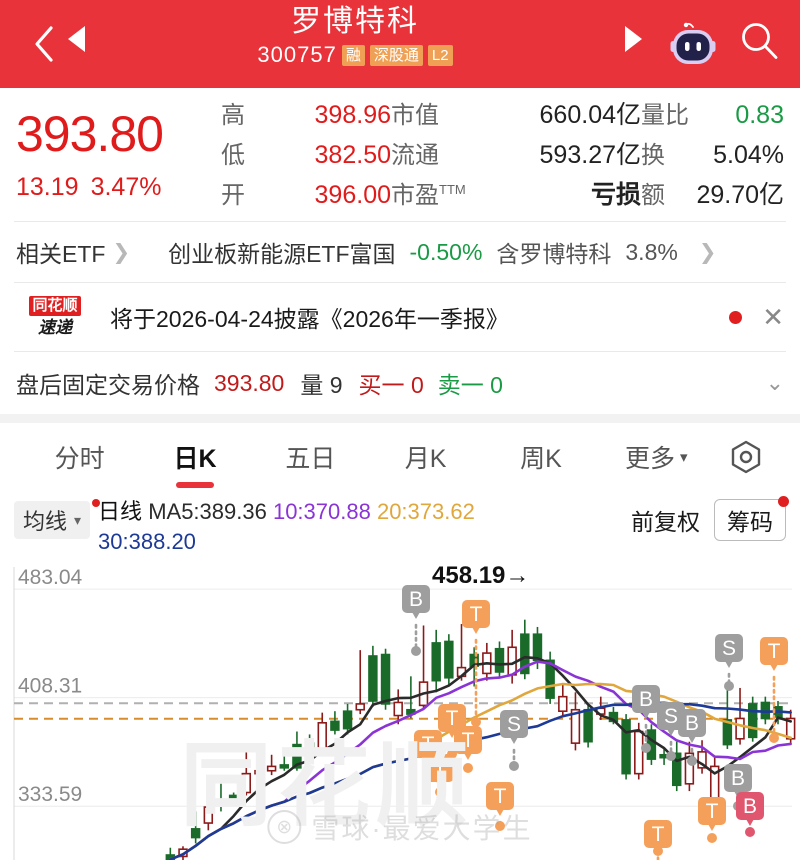  I want to click on etf-detail: 创业板新能源ETF富国 -0.50% 含罗博特科 3.8% ❯, so click(476, 252).